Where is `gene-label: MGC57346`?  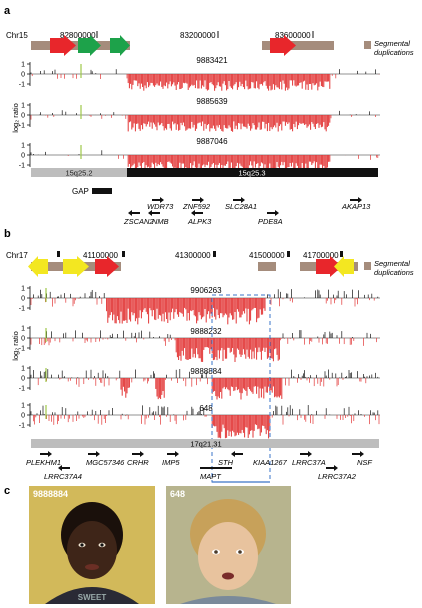
gene-label: MGC57346 is located at coordinates (105, 462).